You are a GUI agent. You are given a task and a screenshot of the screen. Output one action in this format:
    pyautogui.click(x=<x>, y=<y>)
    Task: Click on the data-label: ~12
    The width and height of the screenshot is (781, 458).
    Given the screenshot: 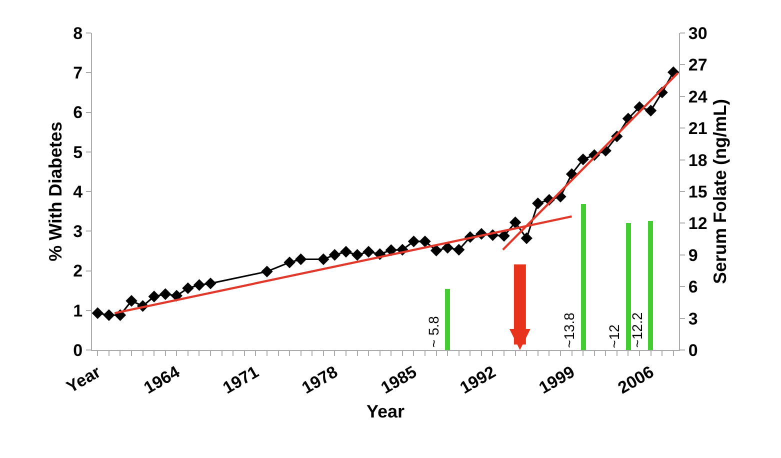 What is the action you would take?
    pyautogui.click(x=614, y=336)
    